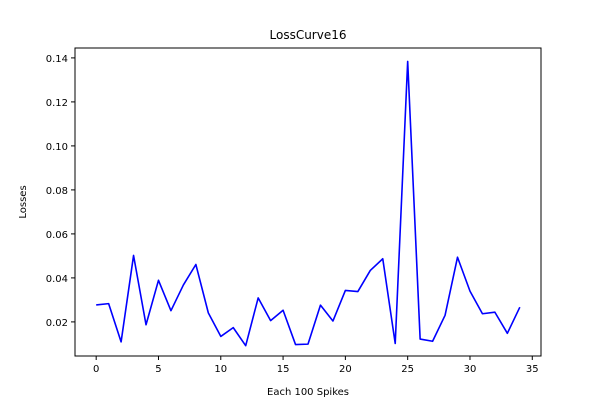  Describe the element at coordinates (407, 369) in the screenshot. I see `x-tick-label: 25` at that location.